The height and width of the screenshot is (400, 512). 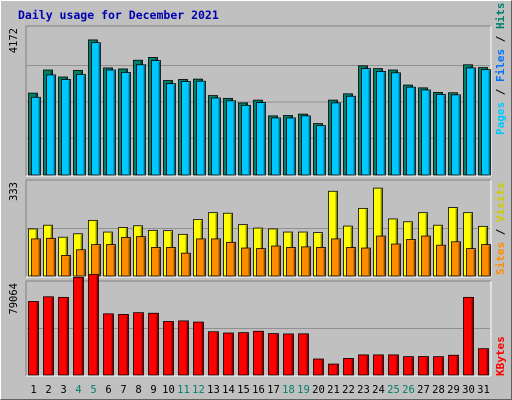 What do you see at coordinates (183, 390) in the screenshot?
I see `x-tick-label: 11` at bounding box center [183, 390].